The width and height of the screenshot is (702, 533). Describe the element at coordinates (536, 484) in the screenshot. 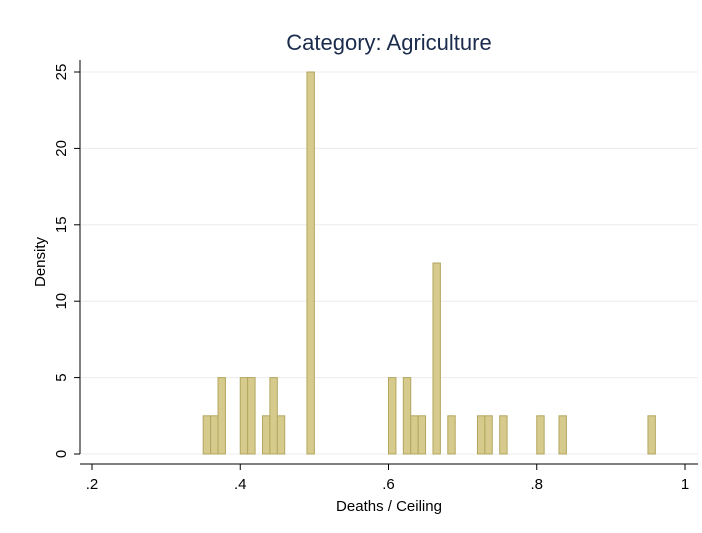

I see `x-tick-label: .8` at that location.